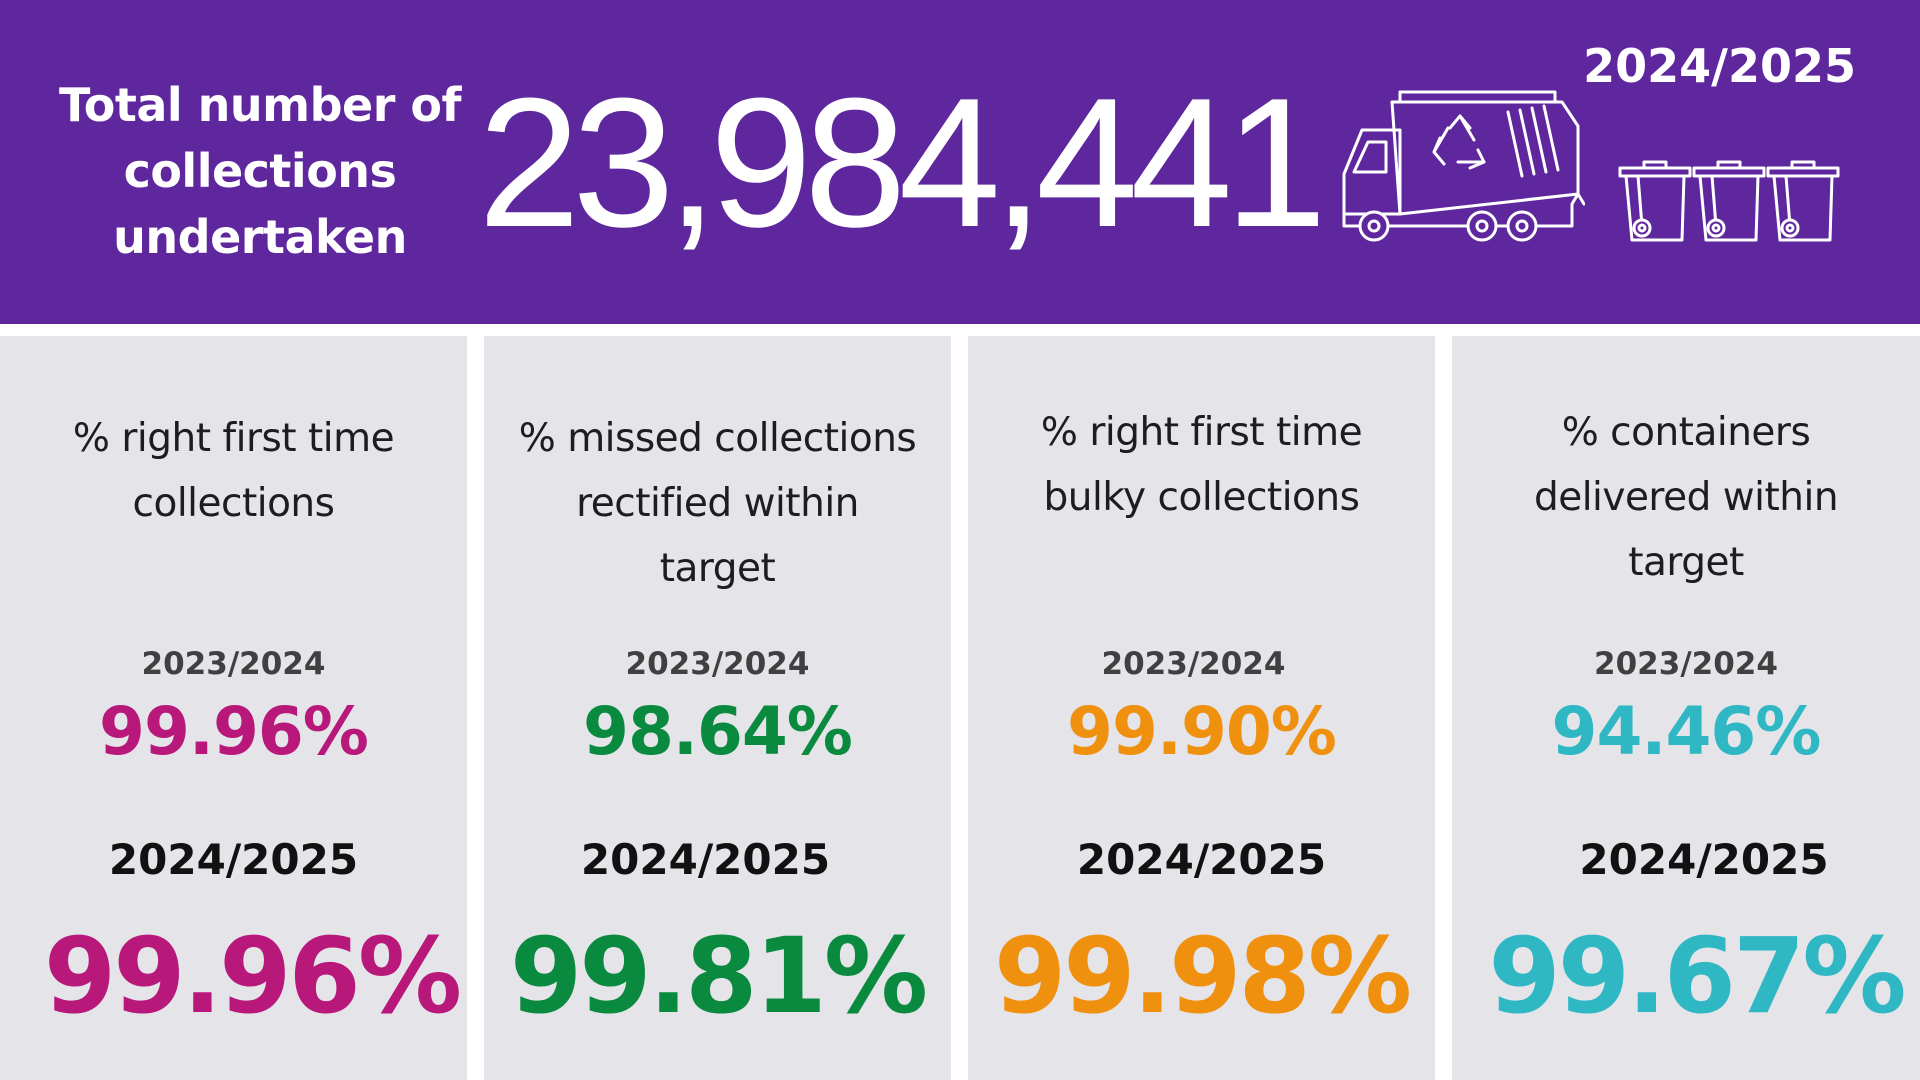 Image resolution: width=1920 pixels, height=1080 pixels. I want to click on label-line-3: undertaken, so click(260, 237).